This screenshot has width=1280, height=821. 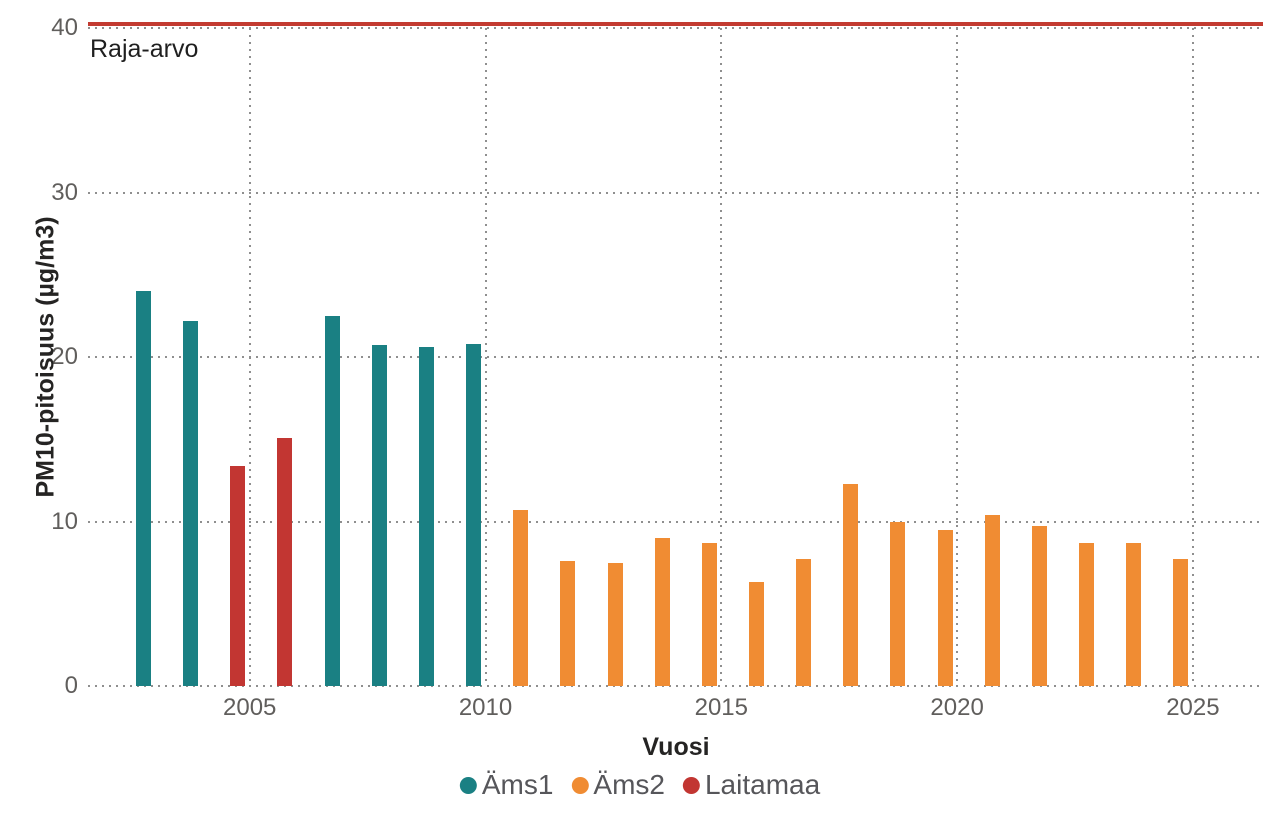 I want to click on bar-Laitamaa-2005, so click(x=238, y=575).